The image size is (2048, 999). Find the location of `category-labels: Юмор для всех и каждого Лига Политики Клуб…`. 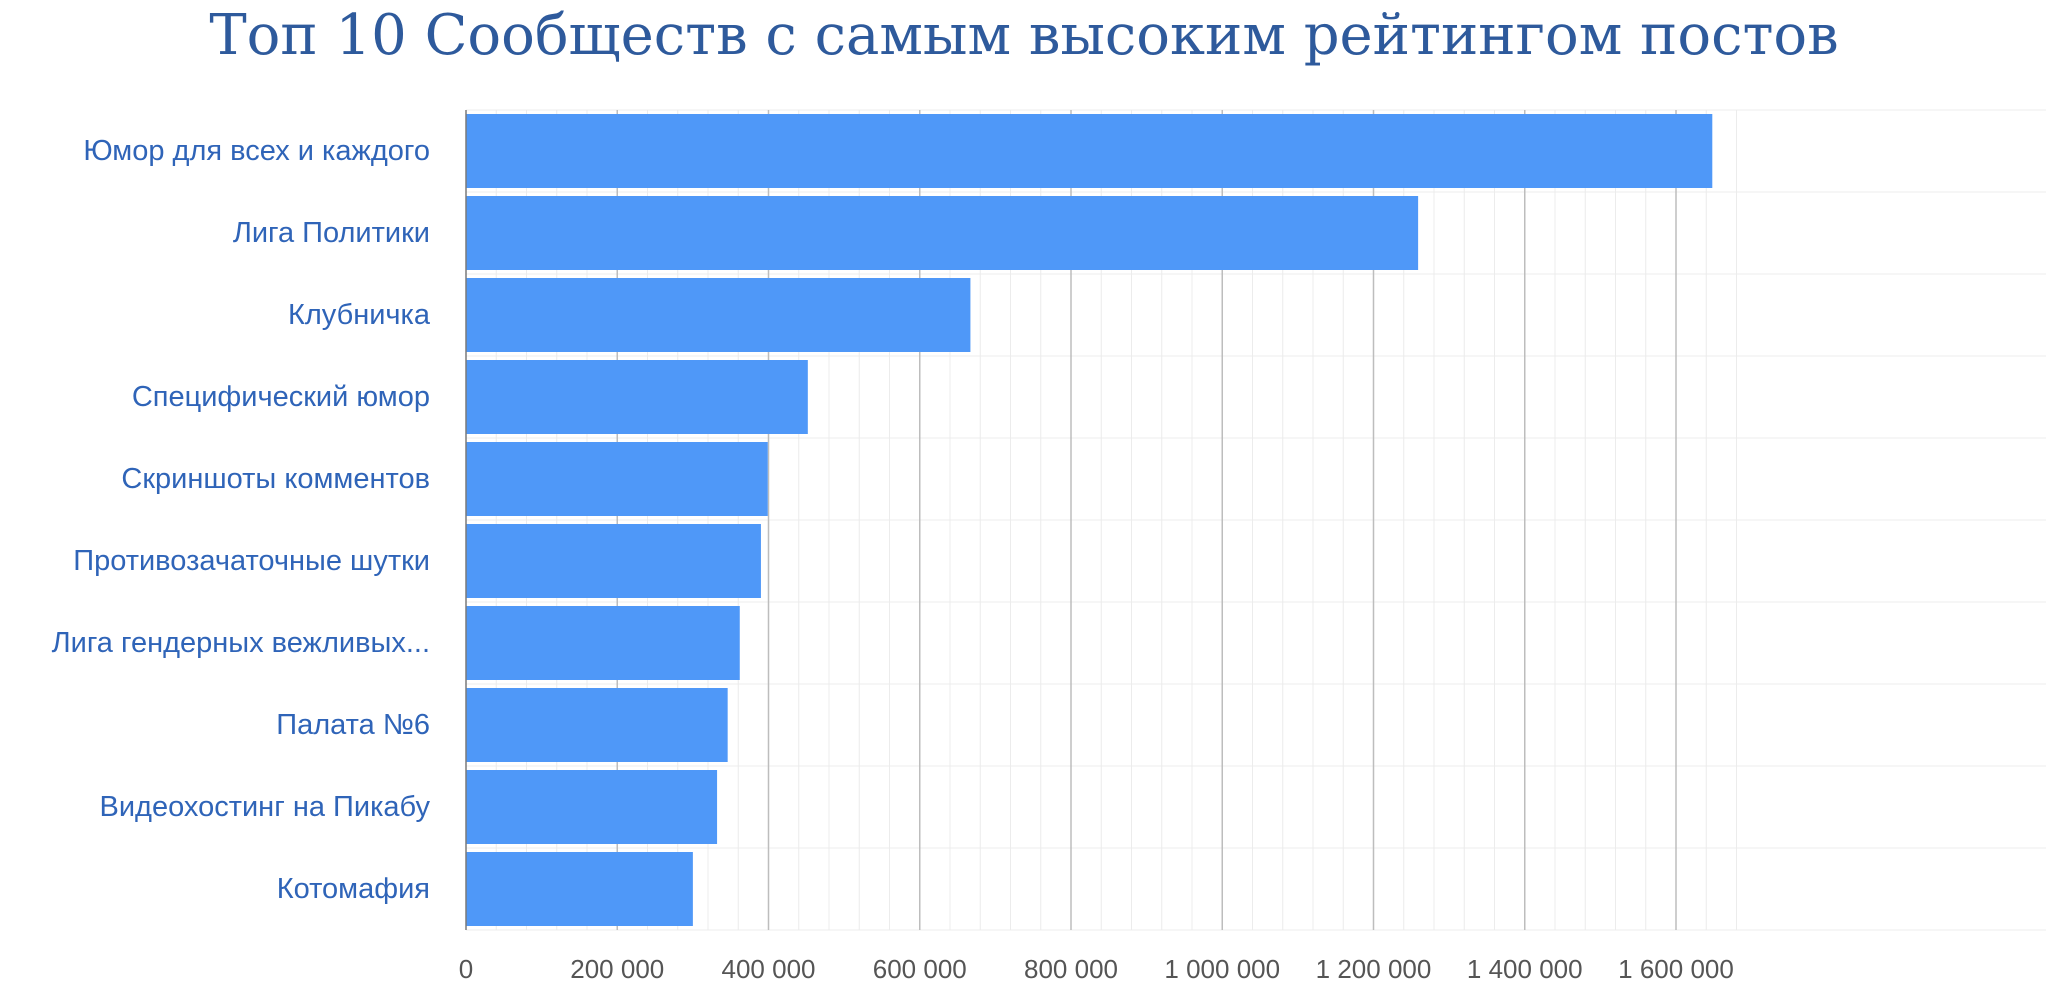

category-labels: Юмор для всех и каждого Лига Политики Клуб… is located at coordinates (241, 520).